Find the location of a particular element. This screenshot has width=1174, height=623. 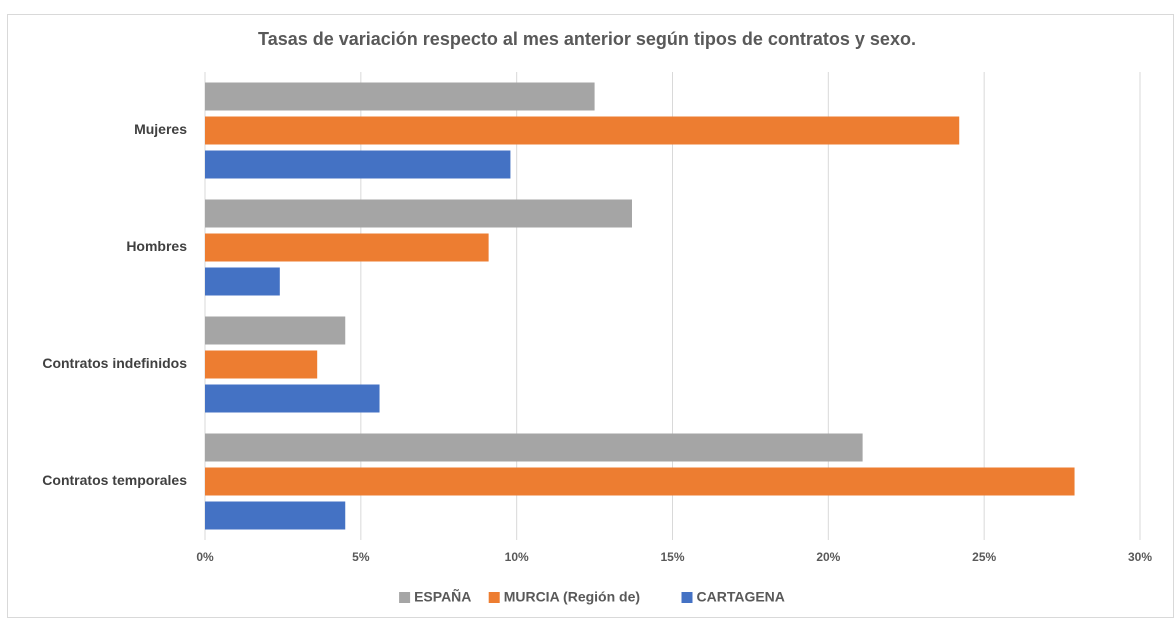

legend-label: MURCIA (Región de) is located at coordinates (572, 597).